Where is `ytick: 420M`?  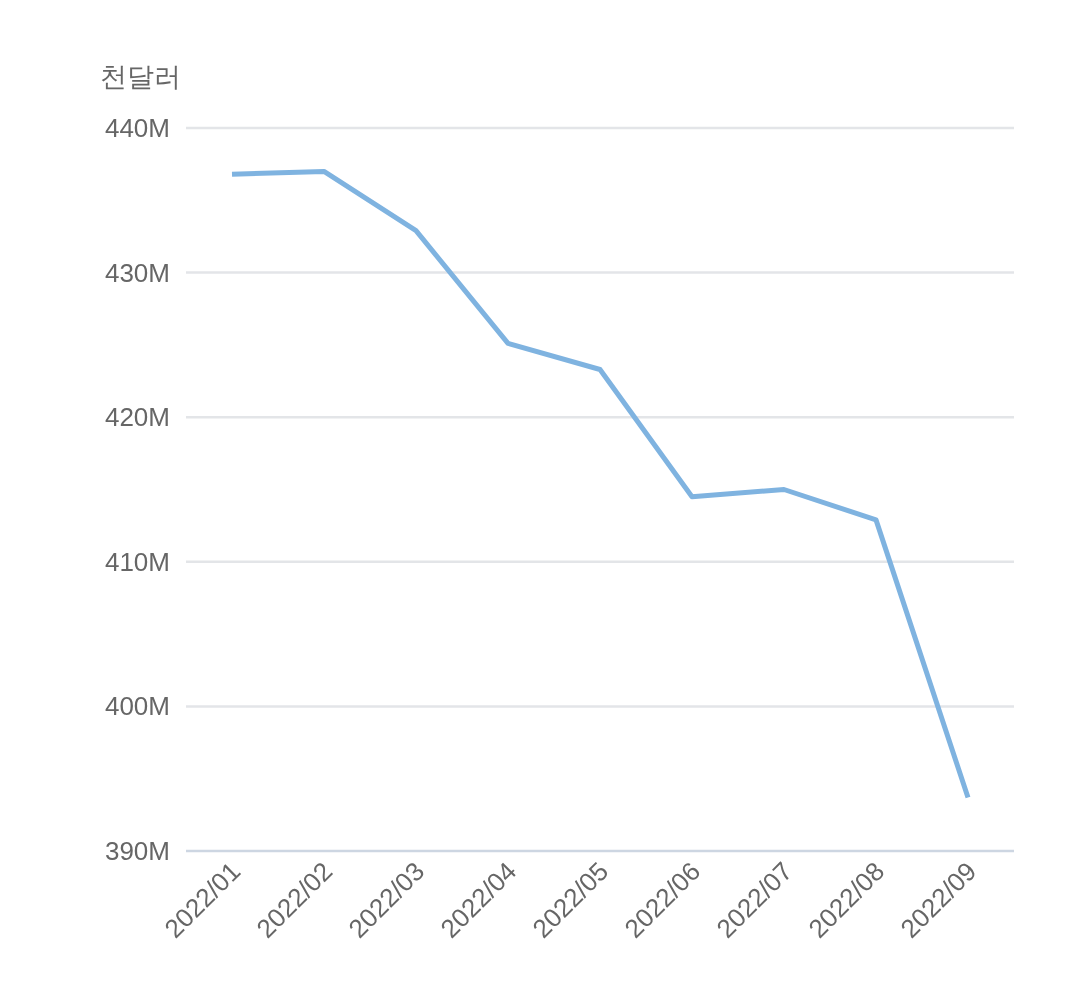 ytick: 420M is located at coordinates (137, 417).